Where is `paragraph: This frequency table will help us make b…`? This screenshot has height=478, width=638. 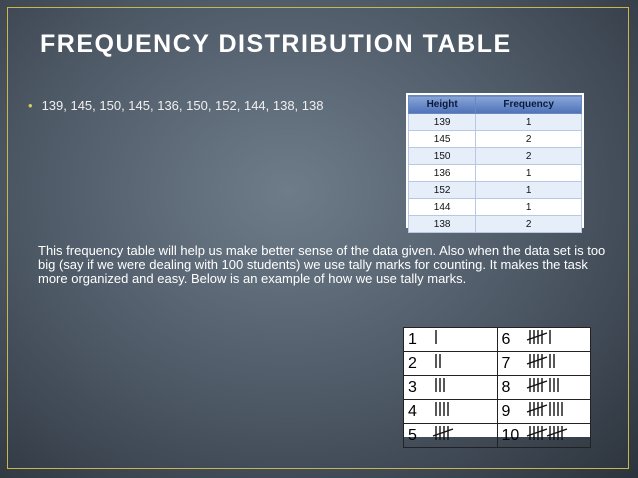 paragraph: This frequency table will help us make b… is located at coordinates (322, 264).